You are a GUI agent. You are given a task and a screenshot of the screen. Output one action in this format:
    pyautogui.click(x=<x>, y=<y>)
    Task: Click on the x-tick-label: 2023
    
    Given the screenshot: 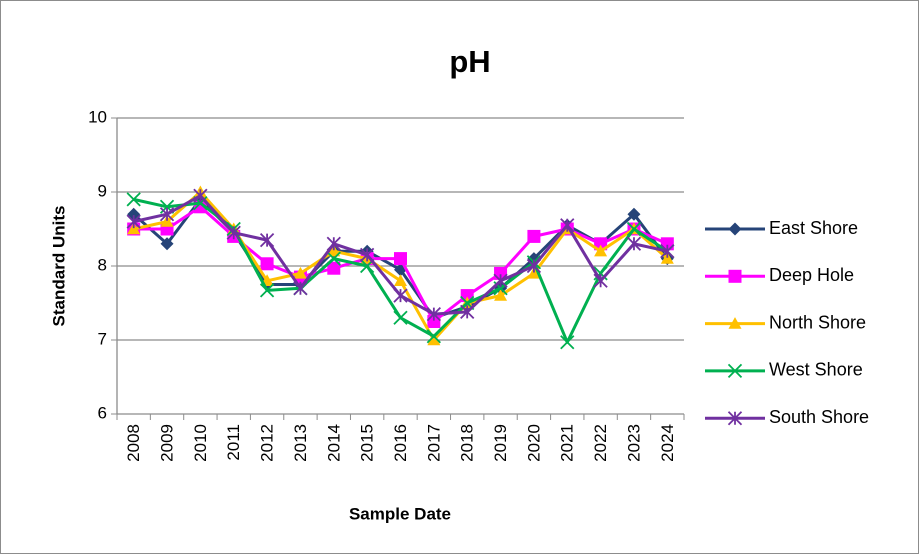 What is the action you would take?
    pyautogui.click(x=633, y=443)
    